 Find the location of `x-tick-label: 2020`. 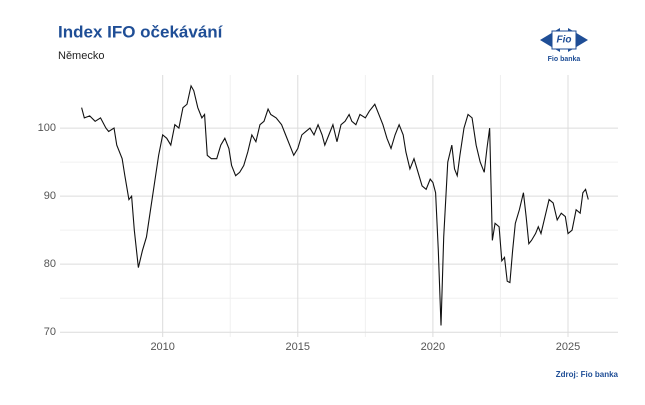

x-tick-label: 2020 is located at coordinates (433, 347).